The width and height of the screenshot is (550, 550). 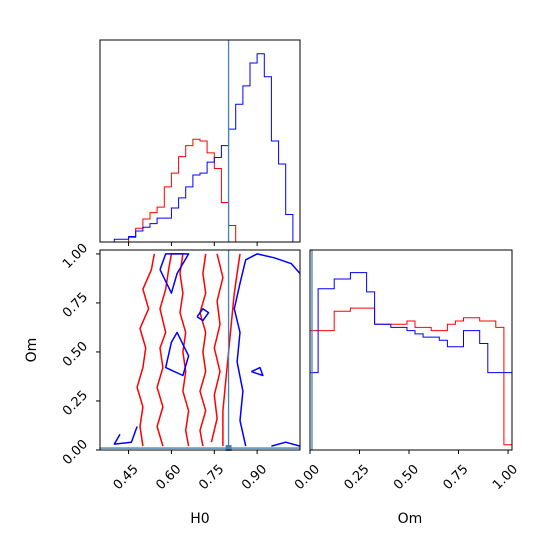 I want to click on x-tick-label: 0.90, so click(x=254, y=477).